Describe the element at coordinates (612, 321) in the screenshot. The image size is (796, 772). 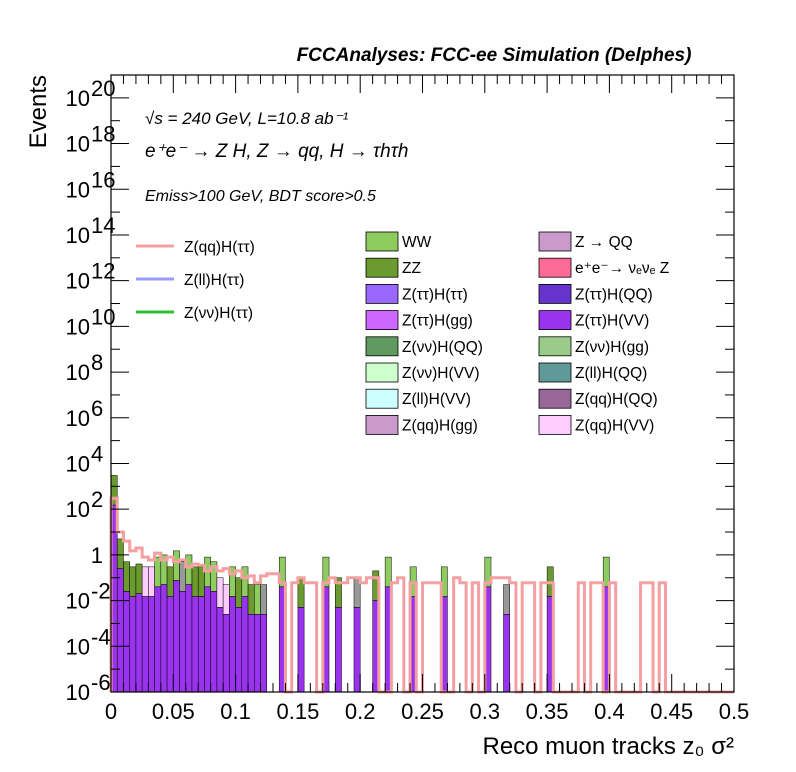
I see `legend-fill-label-7: Z(ττ)H(VV)` at that location.